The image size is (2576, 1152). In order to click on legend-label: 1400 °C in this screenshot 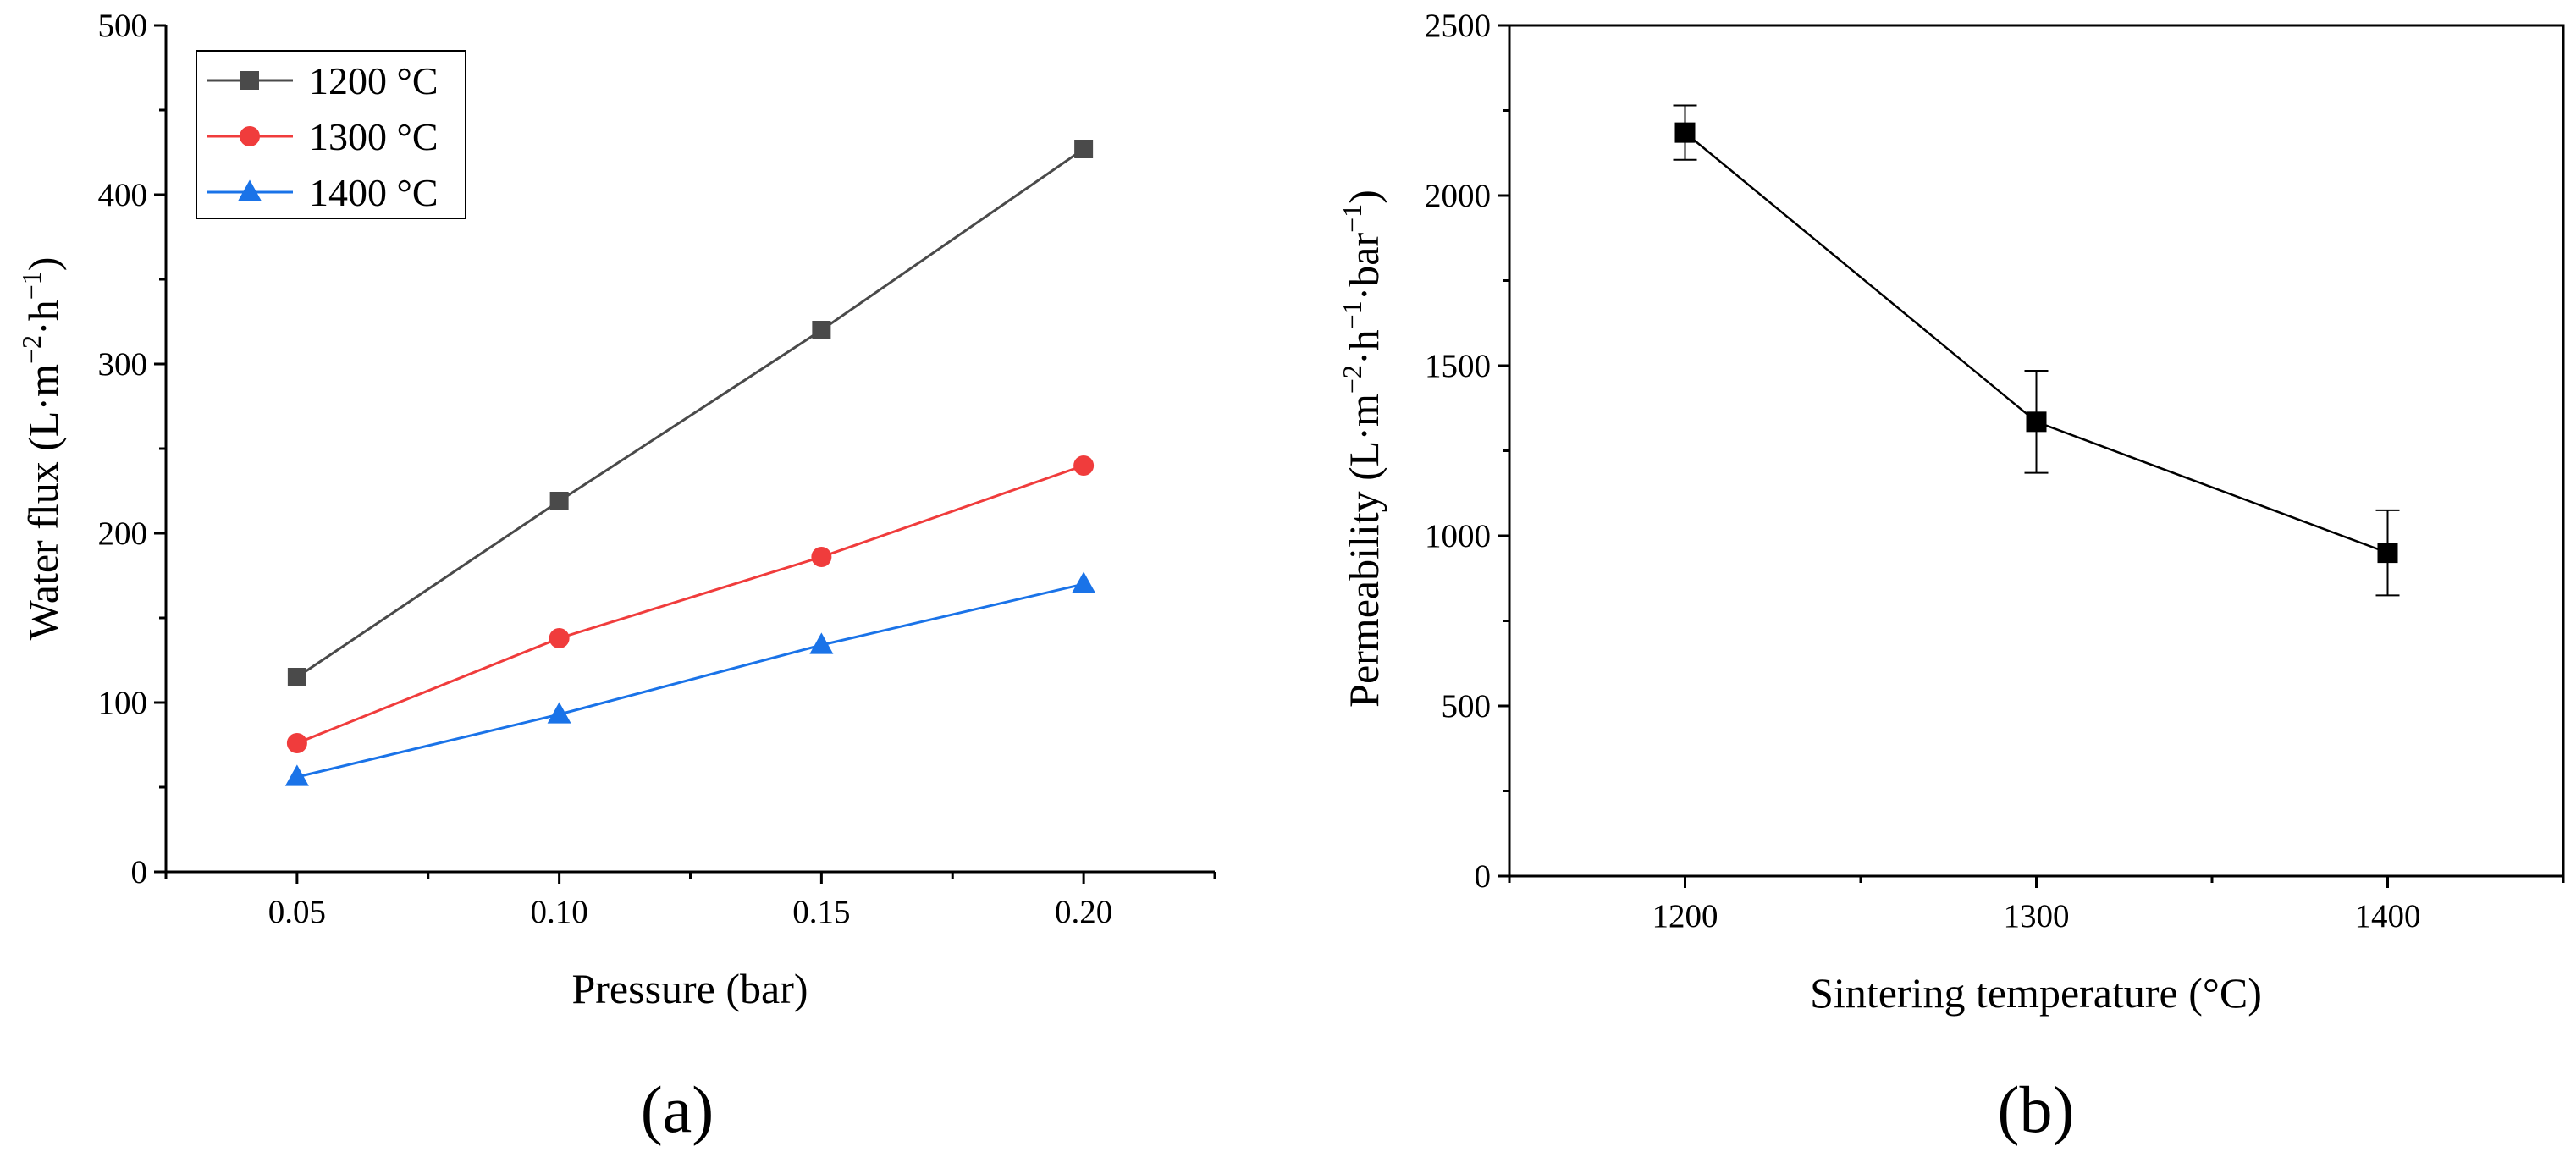, I will do `click(374, 192)`.